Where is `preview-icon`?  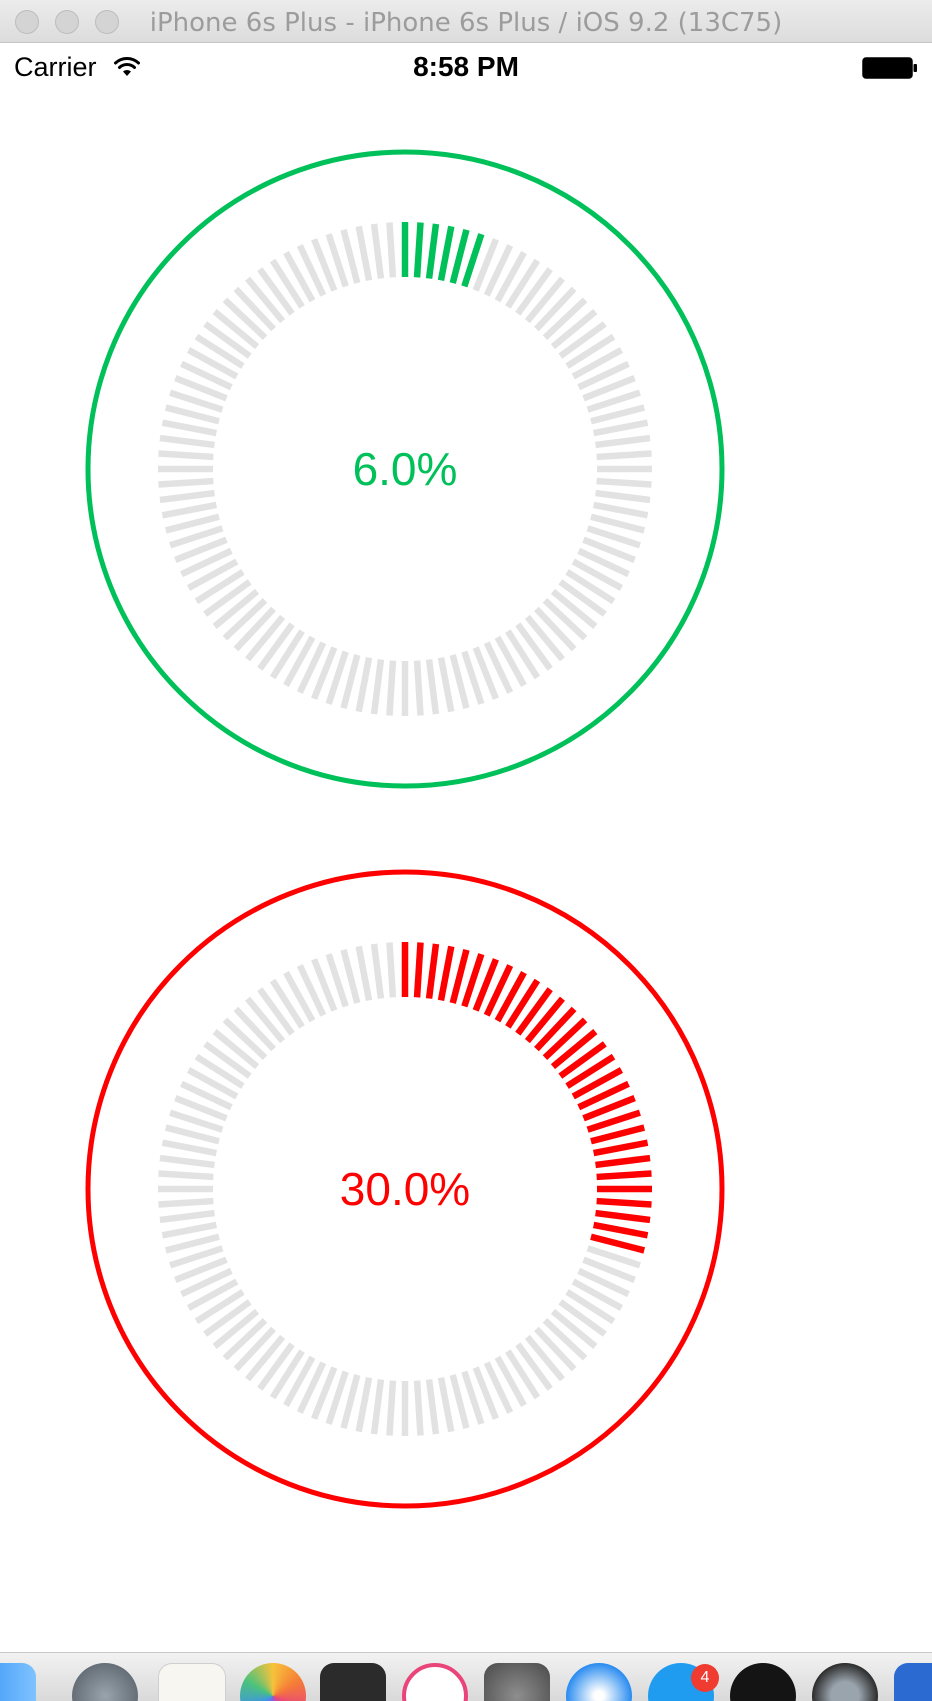
preview-icon is located at coordinates (353, 1682).